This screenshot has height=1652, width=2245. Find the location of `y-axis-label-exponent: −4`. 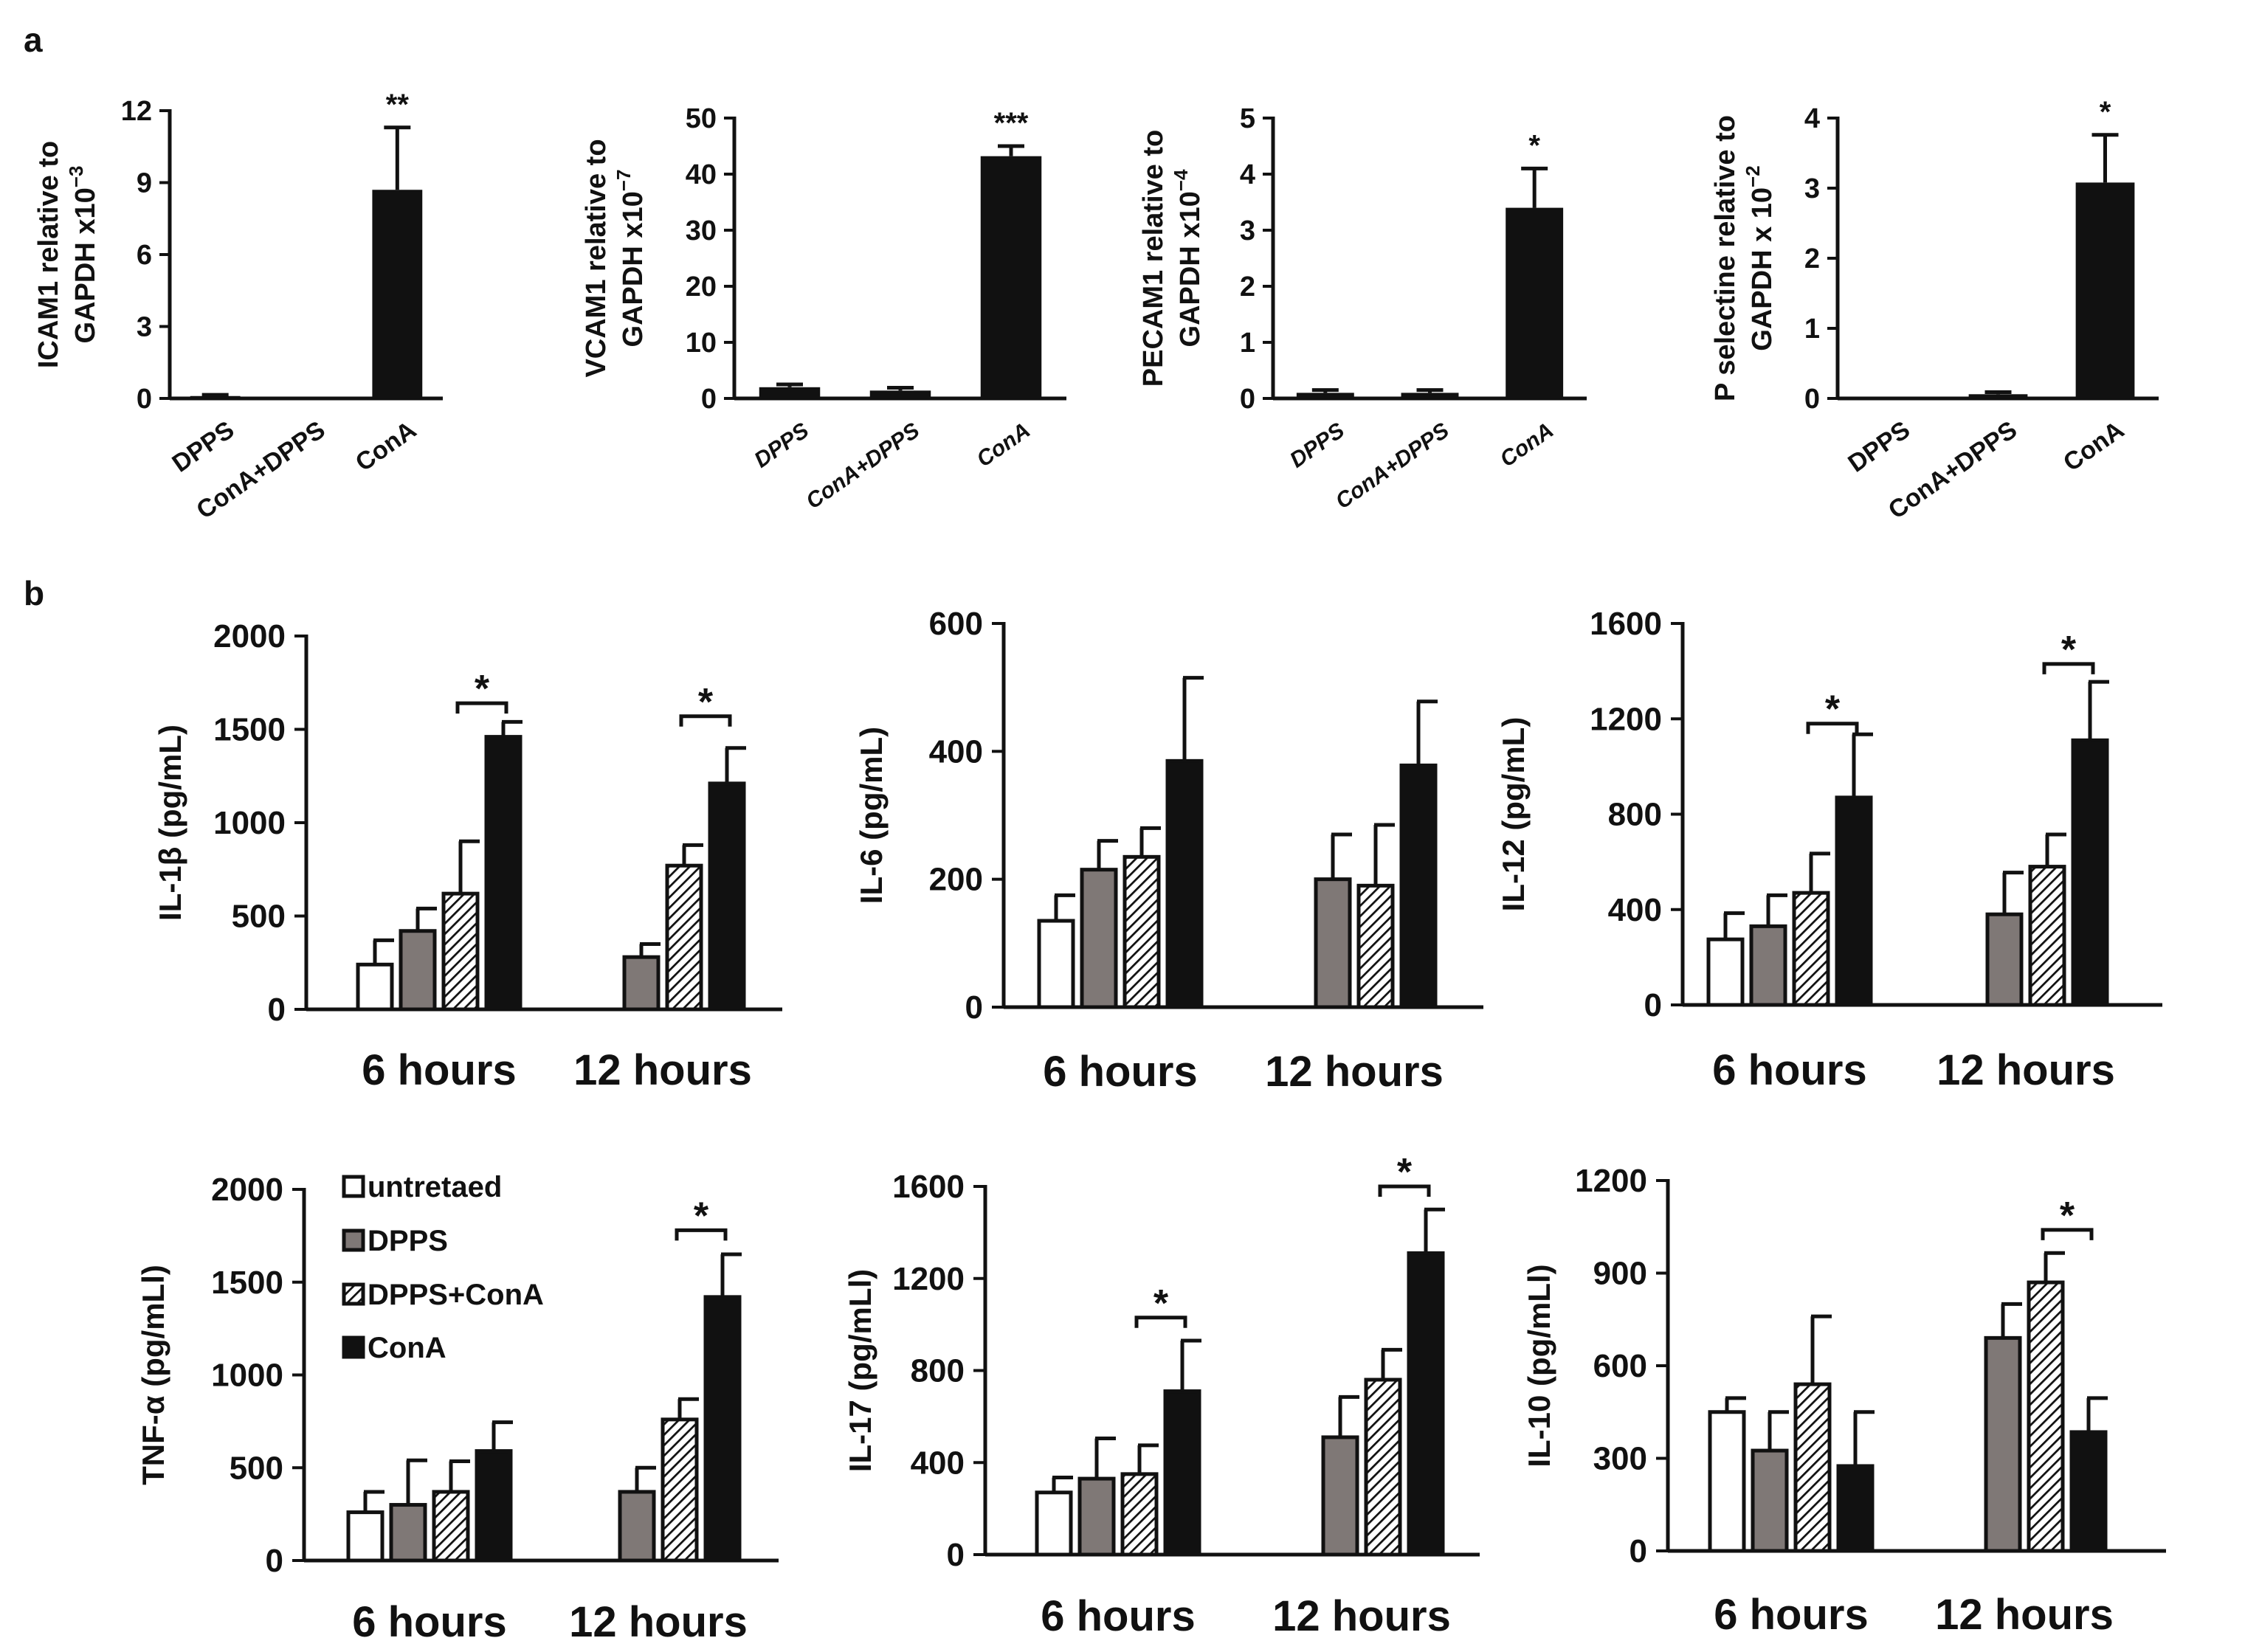

y-axis-label-exponent: −4 is located at coordinates (1181, 180).